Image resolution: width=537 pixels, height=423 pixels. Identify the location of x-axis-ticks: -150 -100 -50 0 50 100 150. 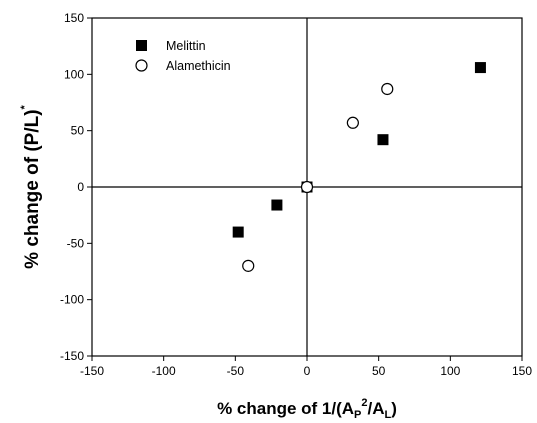
(306, 367).